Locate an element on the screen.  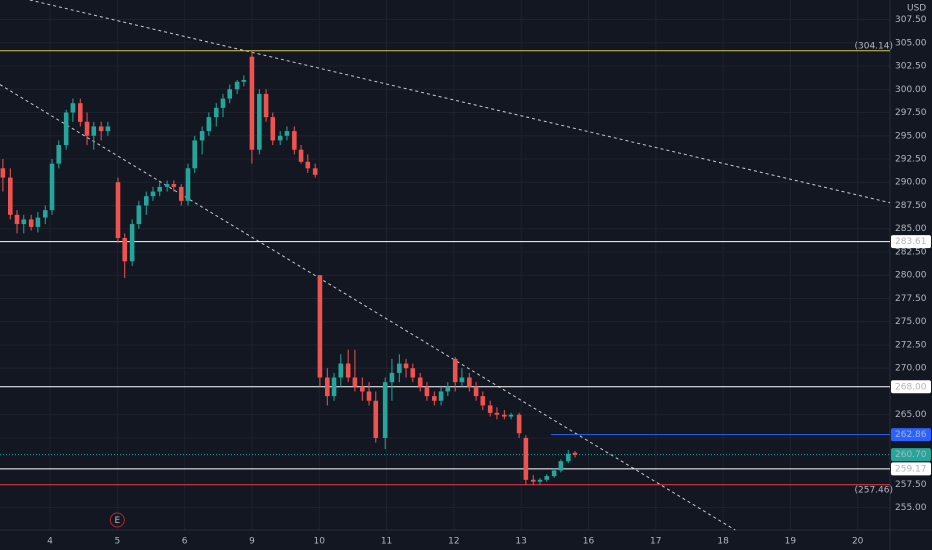
y-tick-label: 305.00 is located at coordinates (911, 43).